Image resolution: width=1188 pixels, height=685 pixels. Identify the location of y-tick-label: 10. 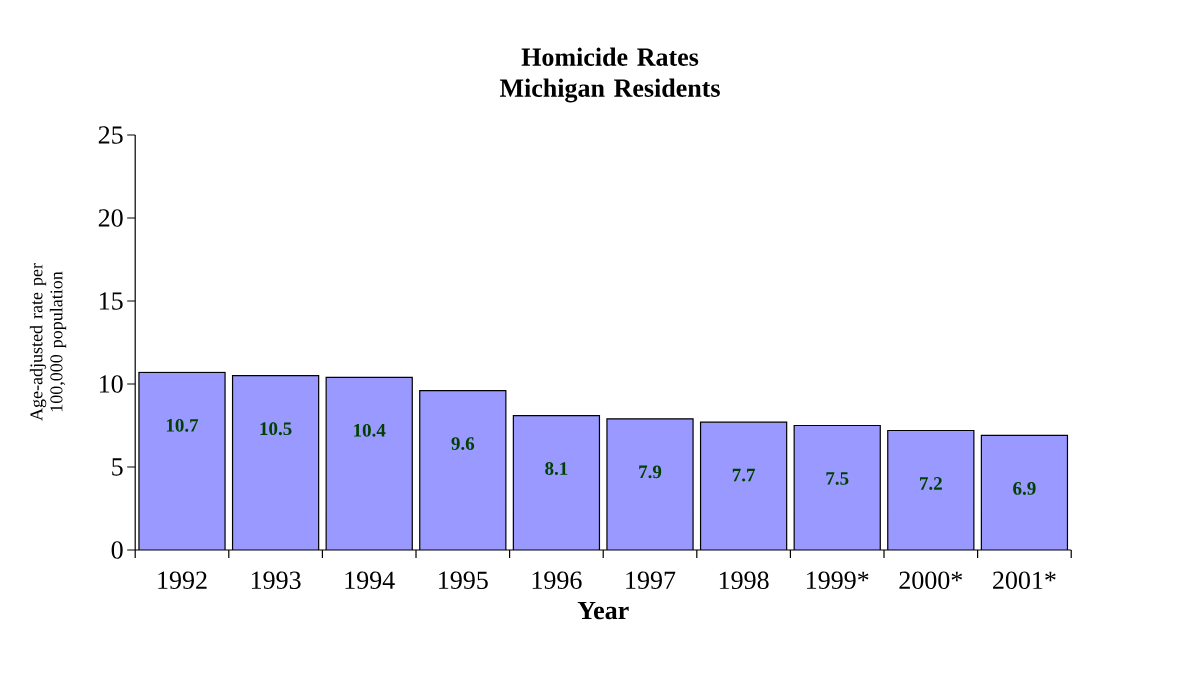
(111, 384).